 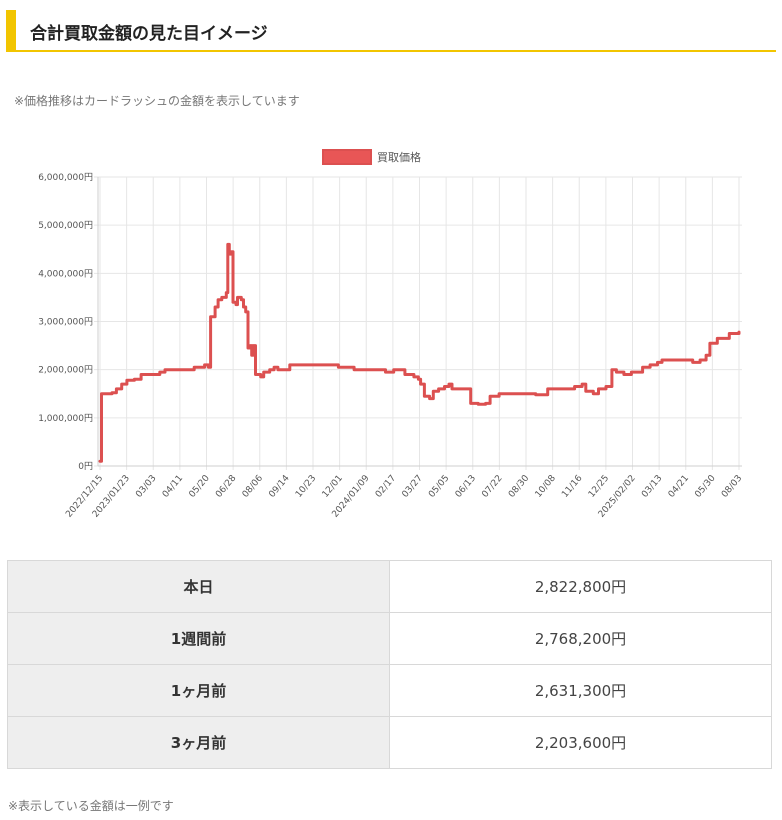 I want to click on chart-legend: 買取価格, so click(x=371, y=157).